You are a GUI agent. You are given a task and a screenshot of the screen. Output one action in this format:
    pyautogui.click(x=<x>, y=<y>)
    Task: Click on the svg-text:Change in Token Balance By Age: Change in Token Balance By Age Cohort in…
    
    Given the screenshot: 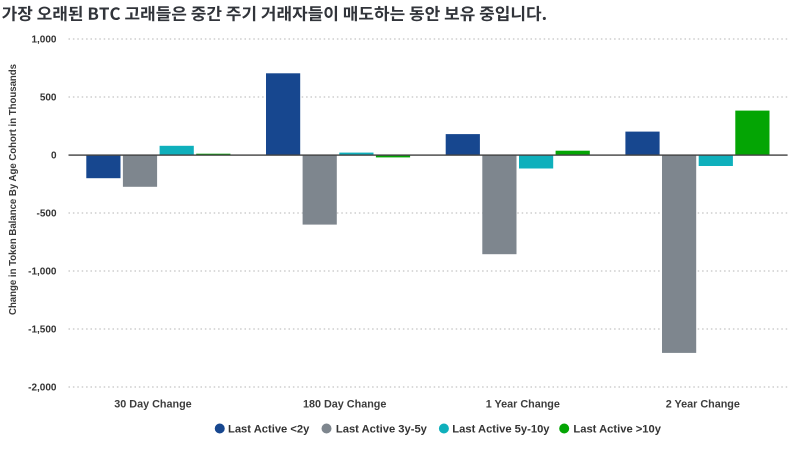 What is the action you would take?
    pyautogui.click(x=13, y=189)
    